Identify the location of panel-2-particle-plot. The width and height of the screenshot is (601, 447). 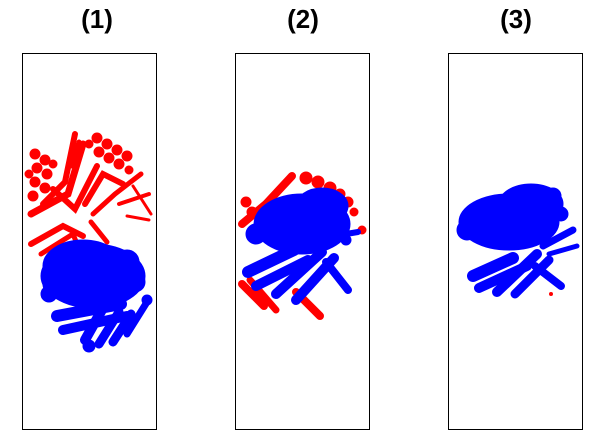
(302, 245).